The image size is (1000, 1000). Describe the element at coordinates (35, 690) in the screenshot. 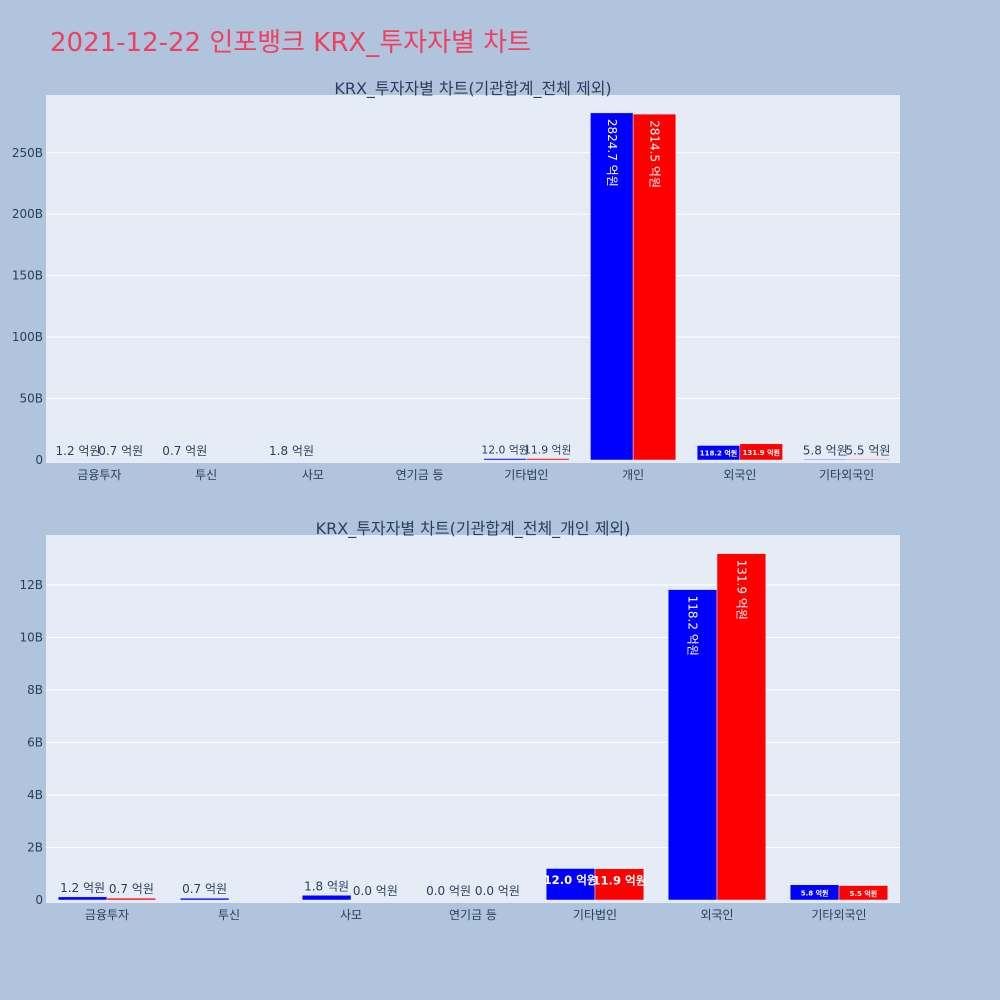

I see `y-tick-label: 8B` at that location.